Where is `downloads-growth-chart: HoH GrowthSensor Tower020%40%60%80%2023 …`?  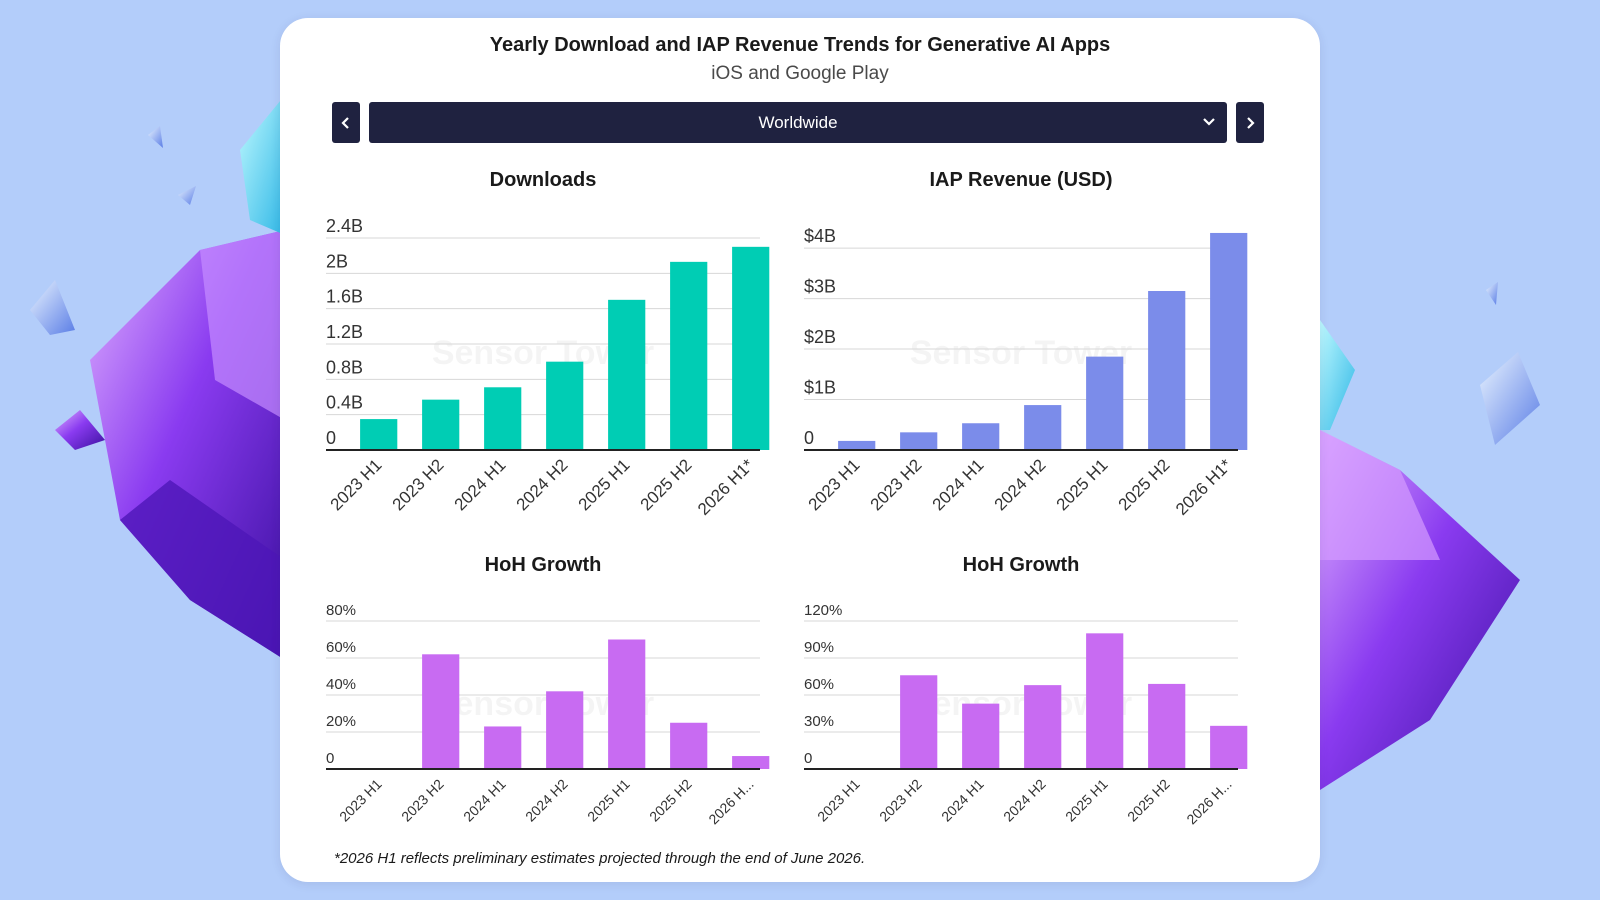
downloads-growth-chart: HoH GrowthSensor Tower020%40%60%80%2023 … is located at coordinates (548, 690).